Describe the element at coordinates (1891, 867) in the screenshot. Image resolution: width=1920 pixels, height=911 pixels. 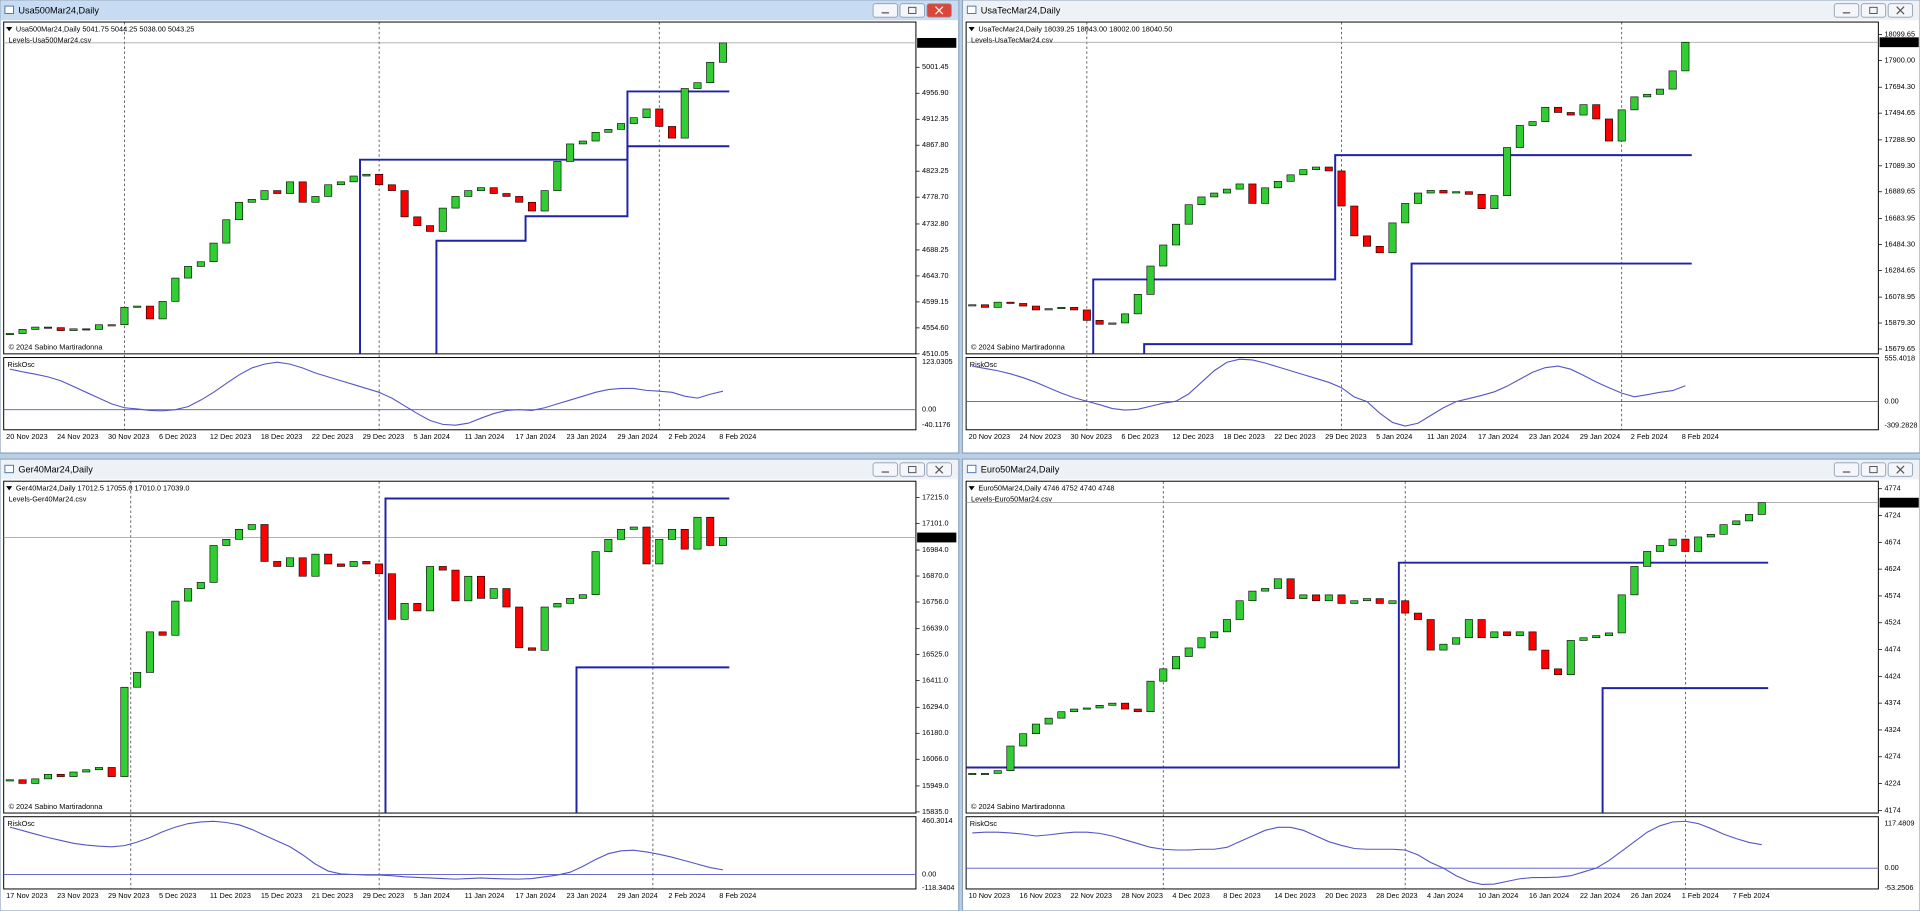
I see `osc-tick-label: 0.00` at that location.